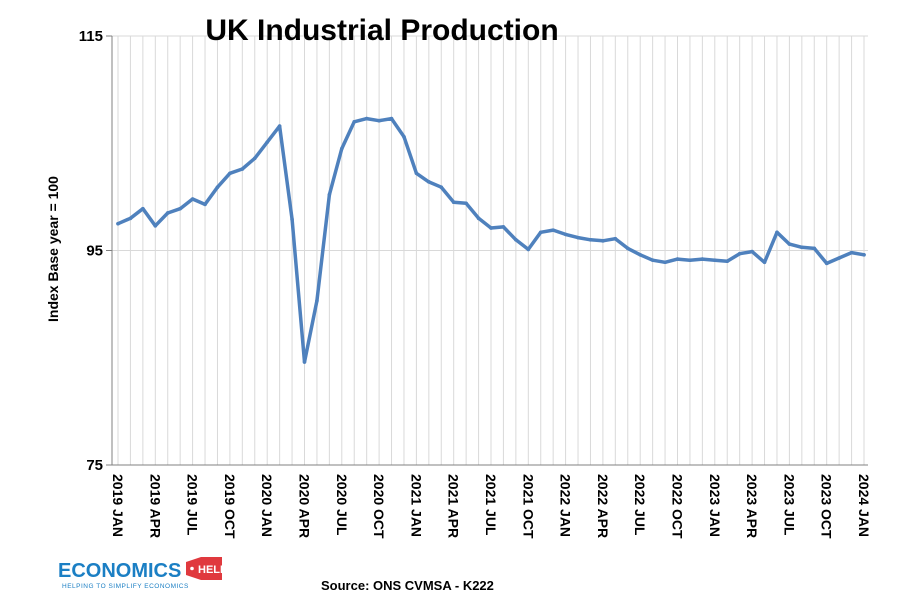  What do you see at coordinates (192, 568) in the screenshot?
I see `logo-badge-hole` at bounding box center [192, 568].